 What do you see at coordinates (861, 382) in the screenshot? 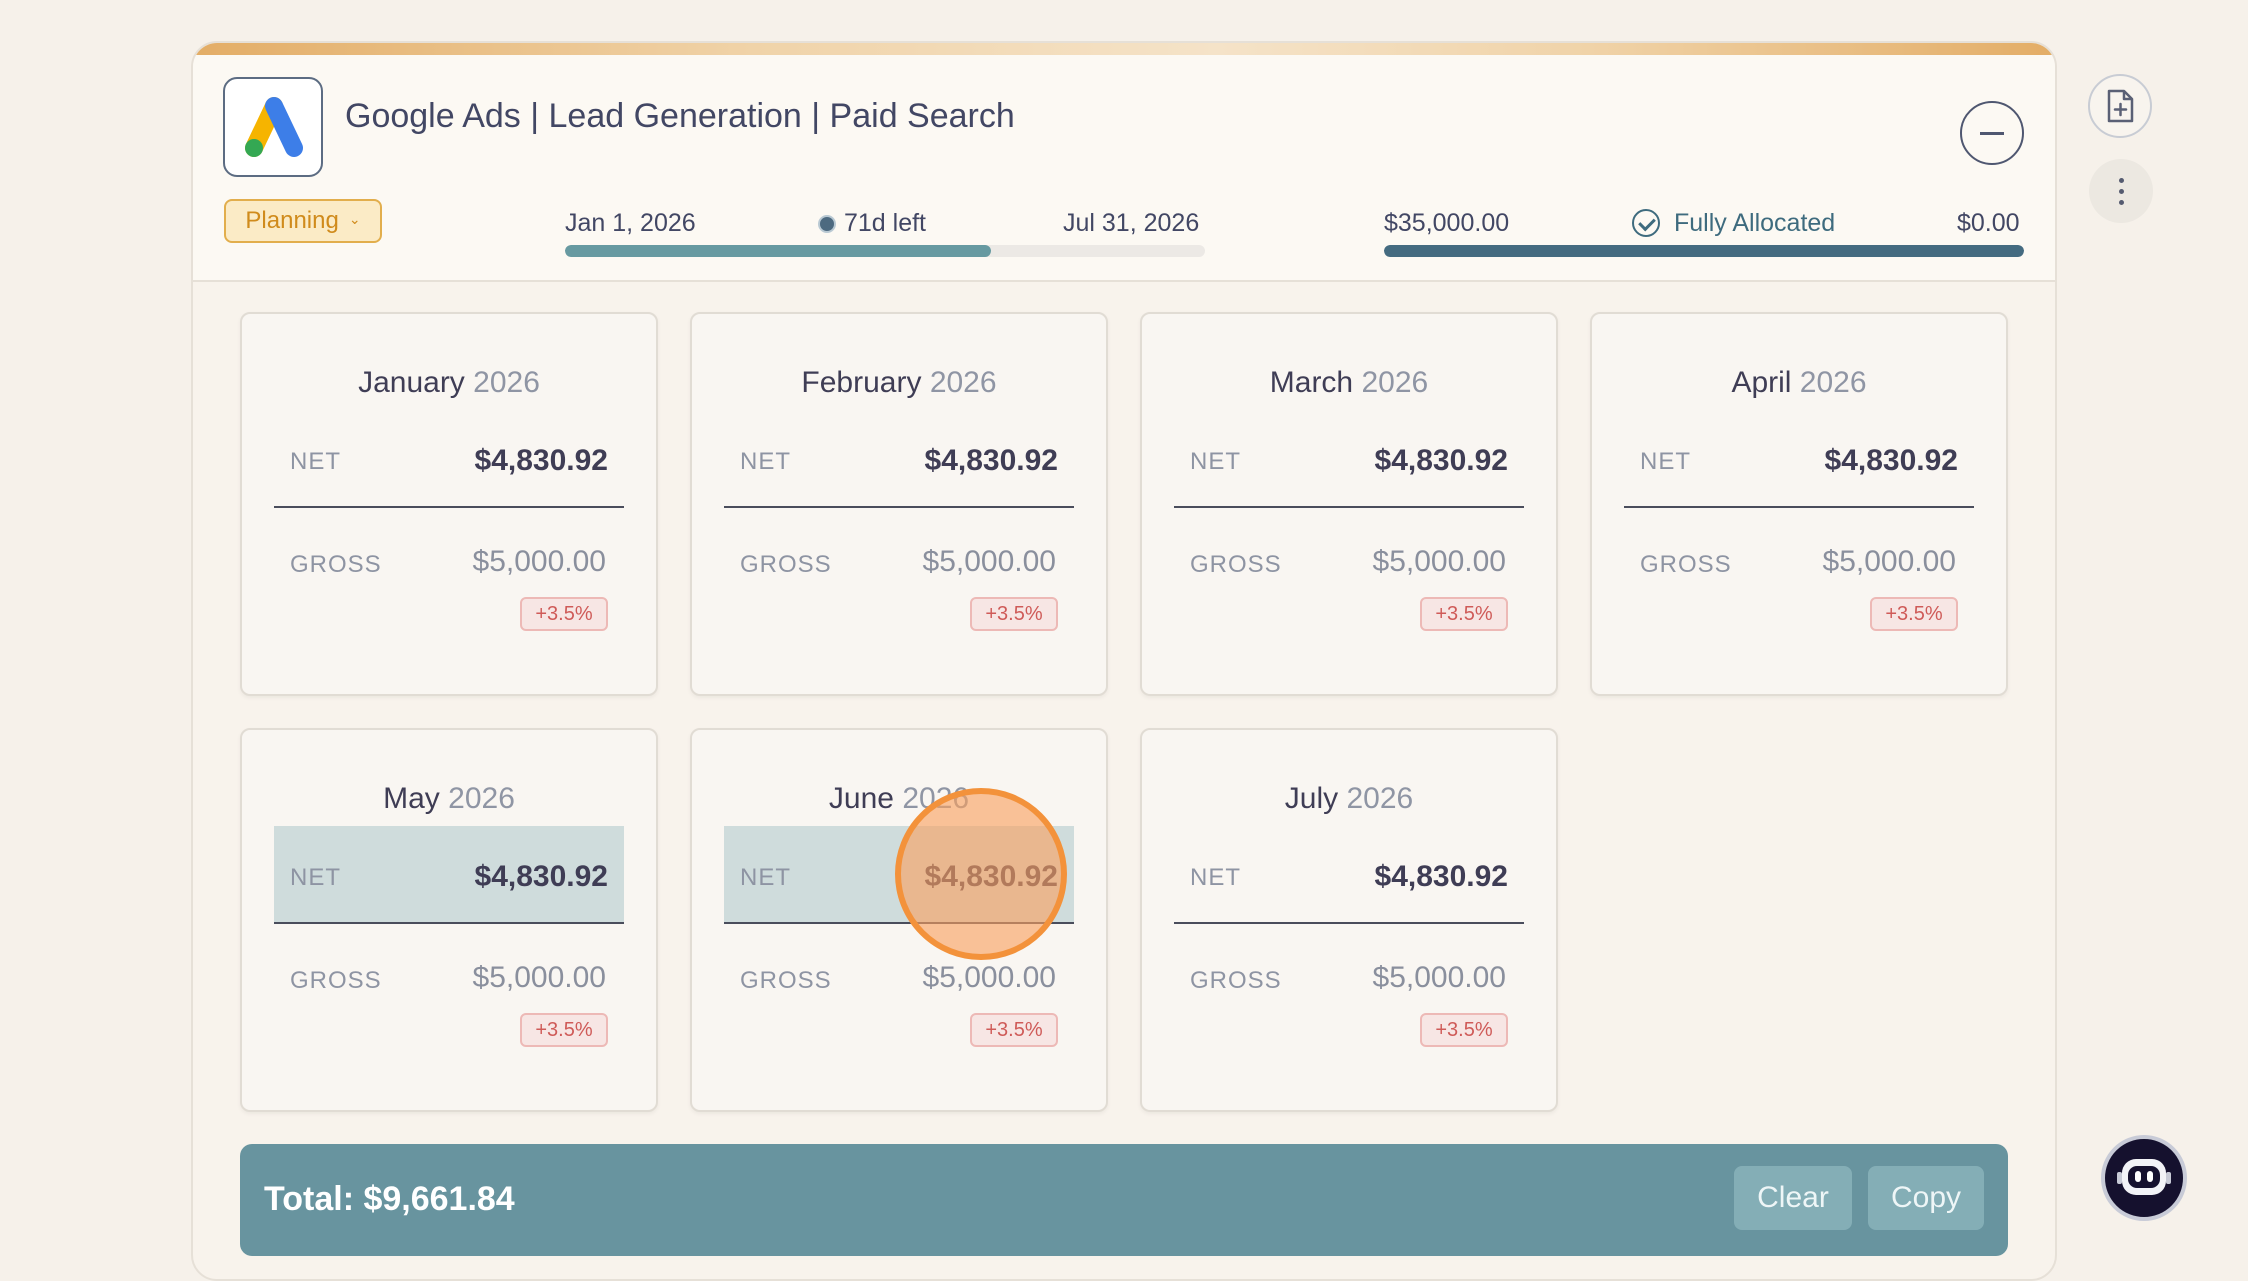
I see `month-name: February` at bounding box center [861, 382].